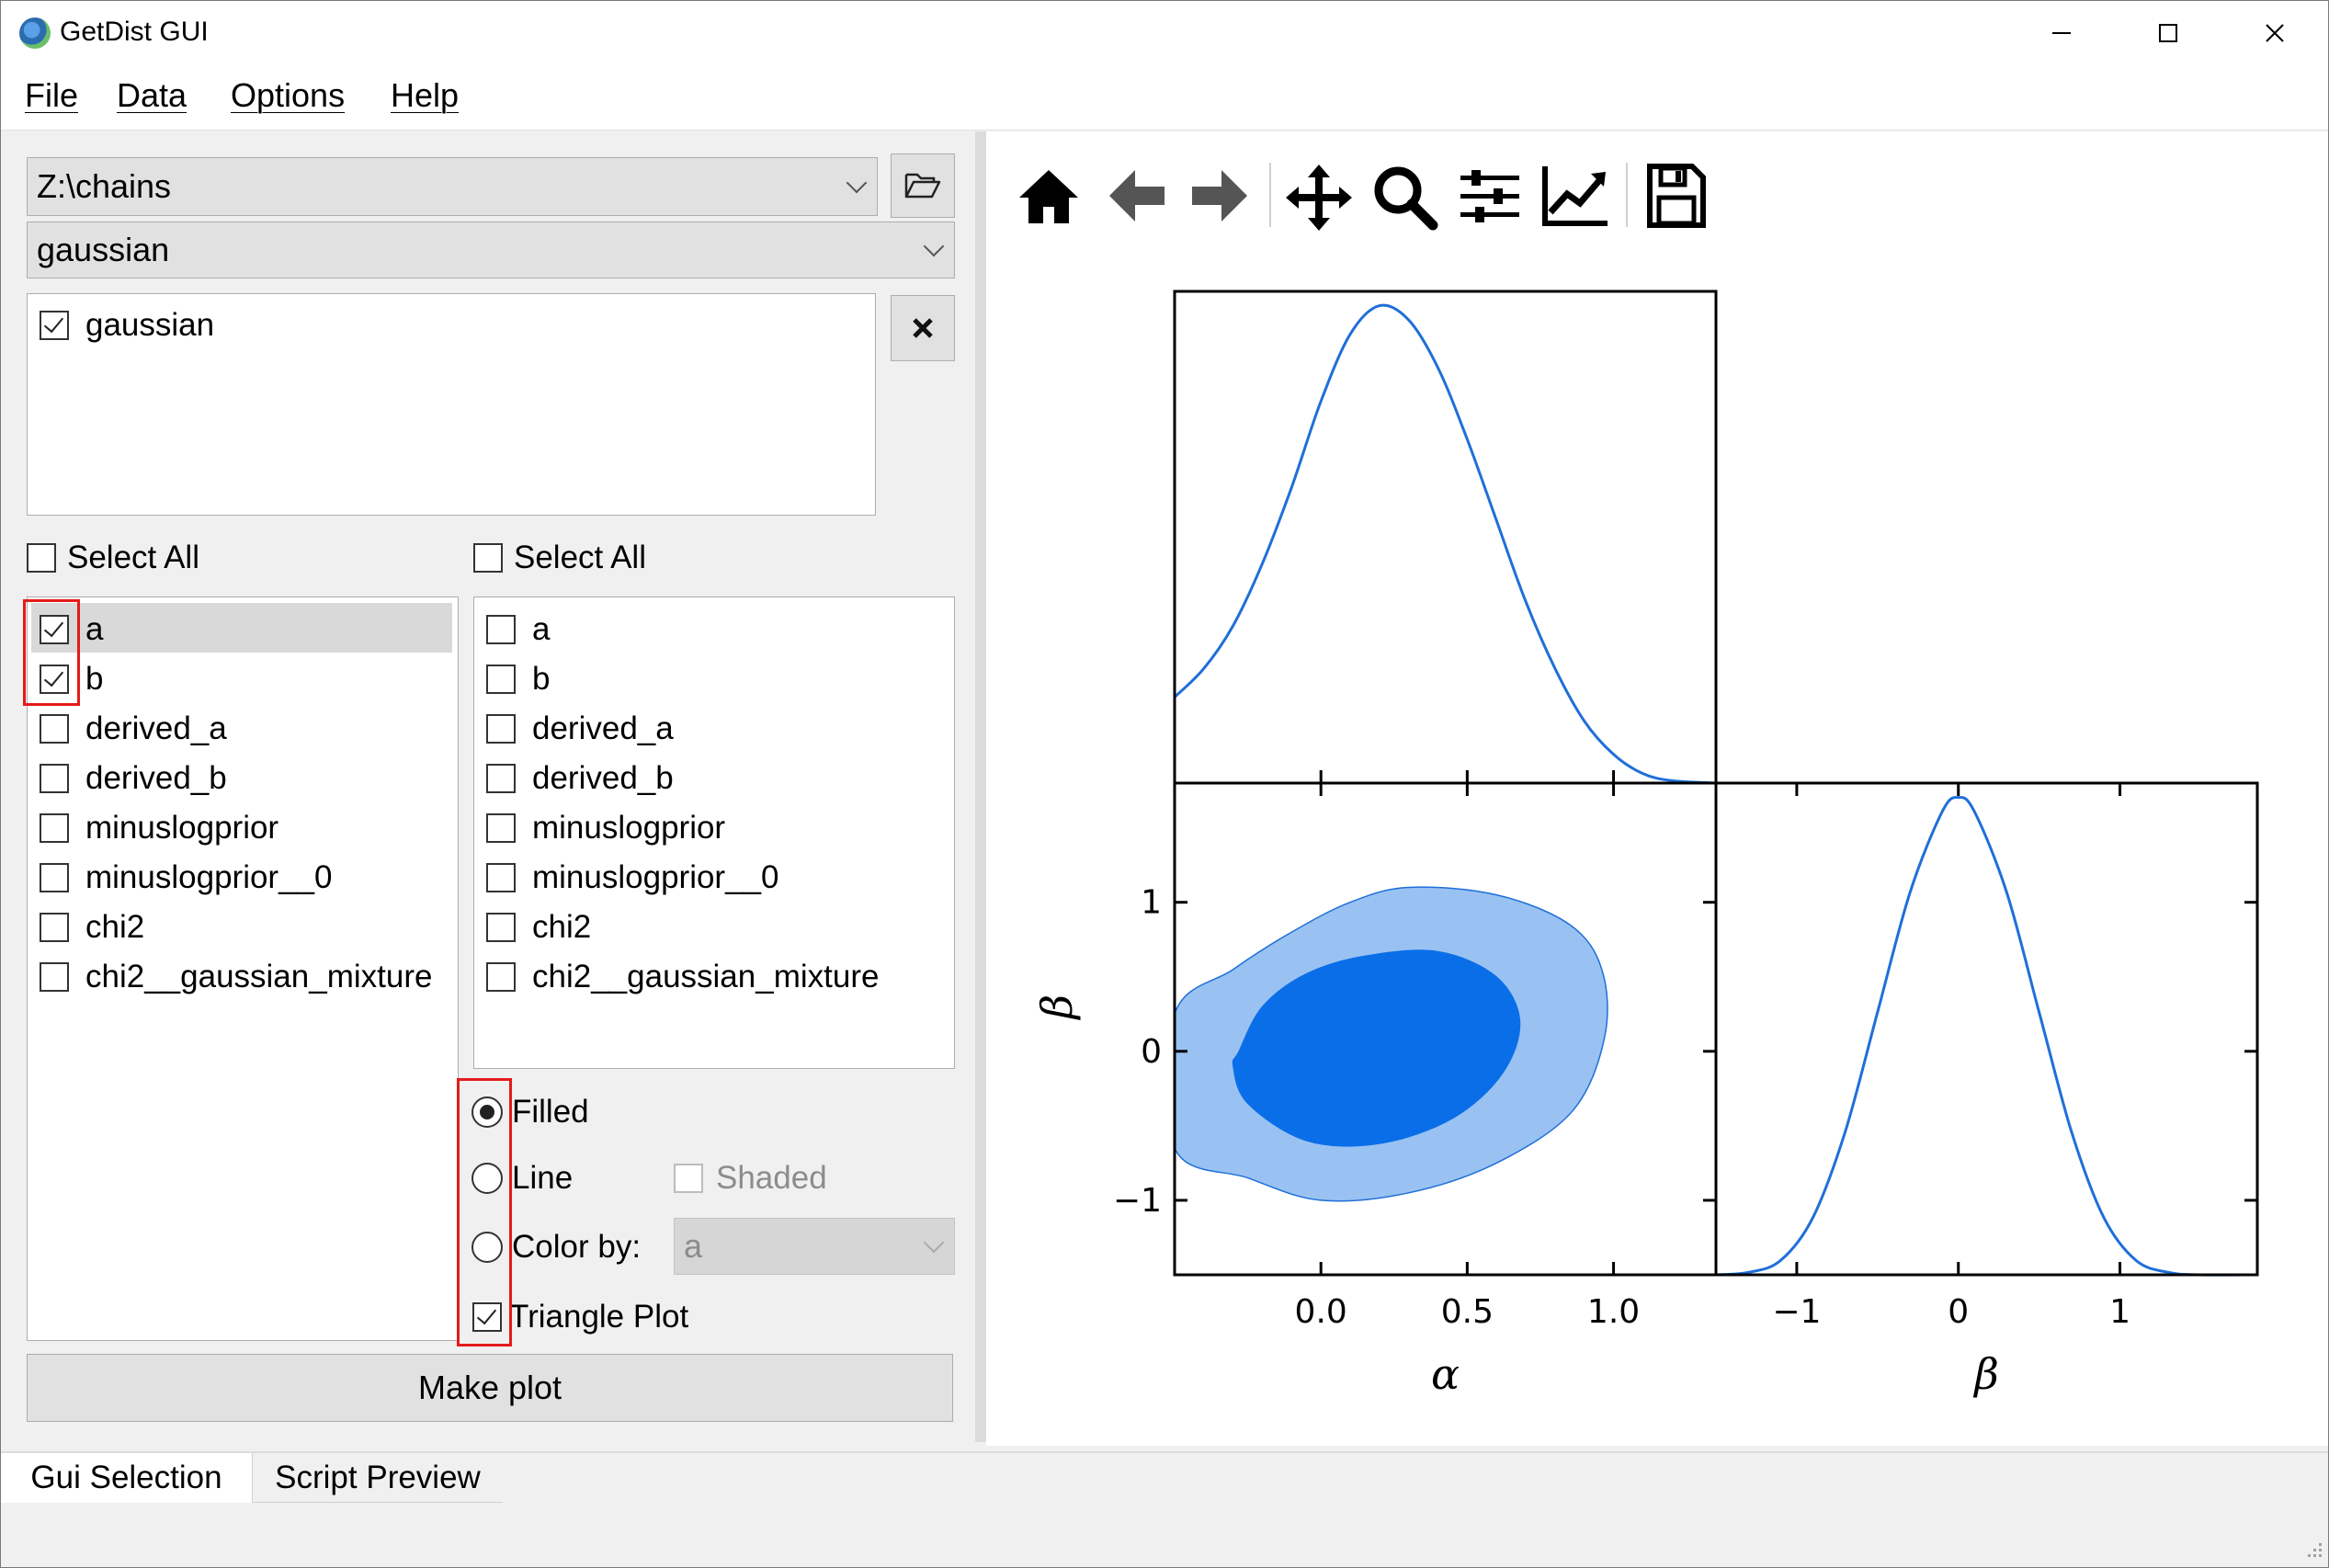  I want to click on y-param-item: derived_b, so click(580, 778).